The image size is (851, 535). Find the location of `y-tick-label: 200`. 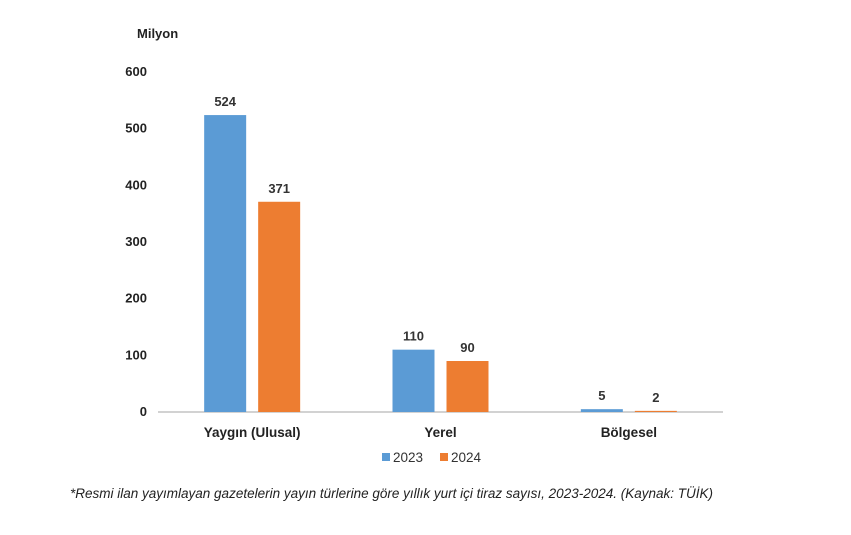

y-tick-label: 200 is located at coordinates (136, 298).